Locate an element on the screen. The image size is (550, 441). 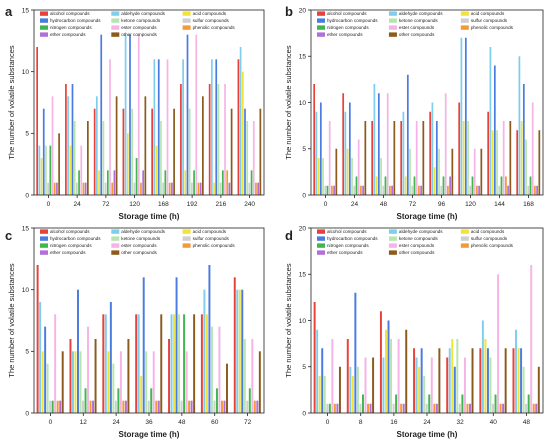
y-tick-label: 15 is located at coordinates (303, 57).